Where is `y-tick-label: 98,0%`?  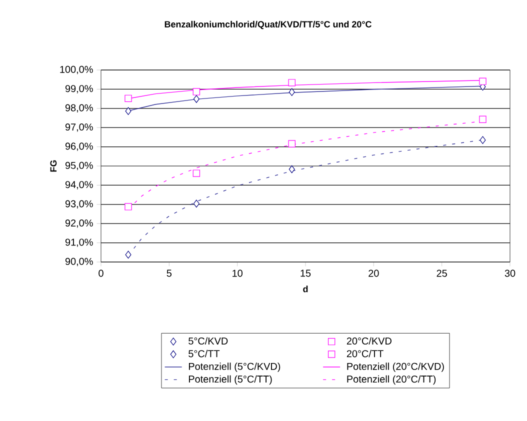
y-tick-label: 98,0% is located at coordinates (79, 108).